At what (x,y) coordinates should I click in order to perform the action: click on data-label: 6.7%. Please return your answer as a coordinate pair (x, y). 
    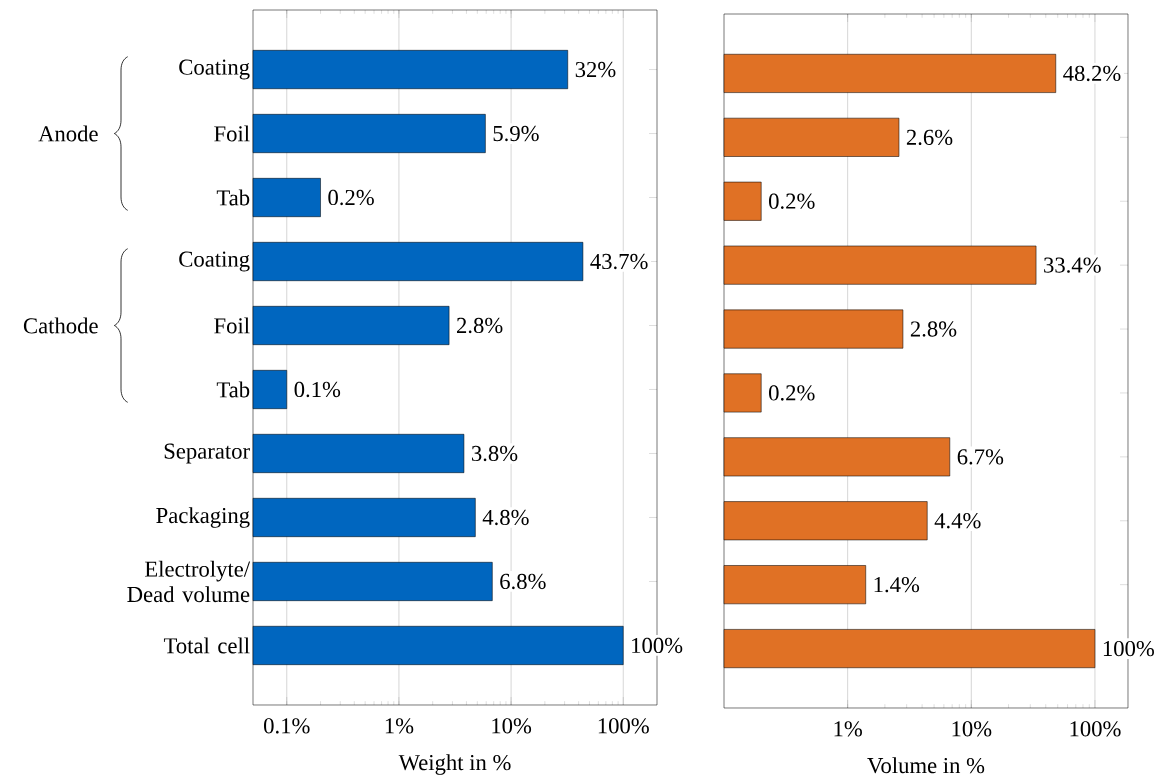
    Looking at the image, I should click on (980, 457).